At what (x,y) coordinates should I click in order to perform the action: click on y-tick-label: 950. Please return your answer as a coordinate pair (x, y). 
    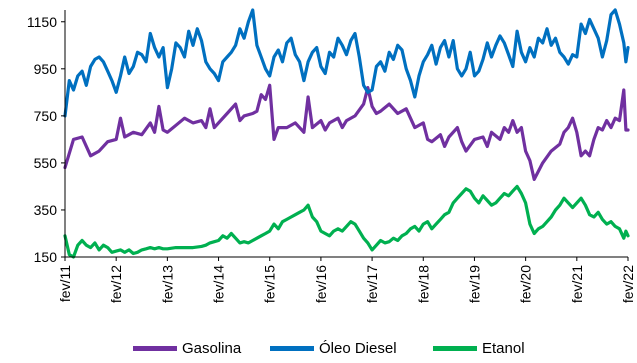
    Looking at the image, I should click on (46, 69).